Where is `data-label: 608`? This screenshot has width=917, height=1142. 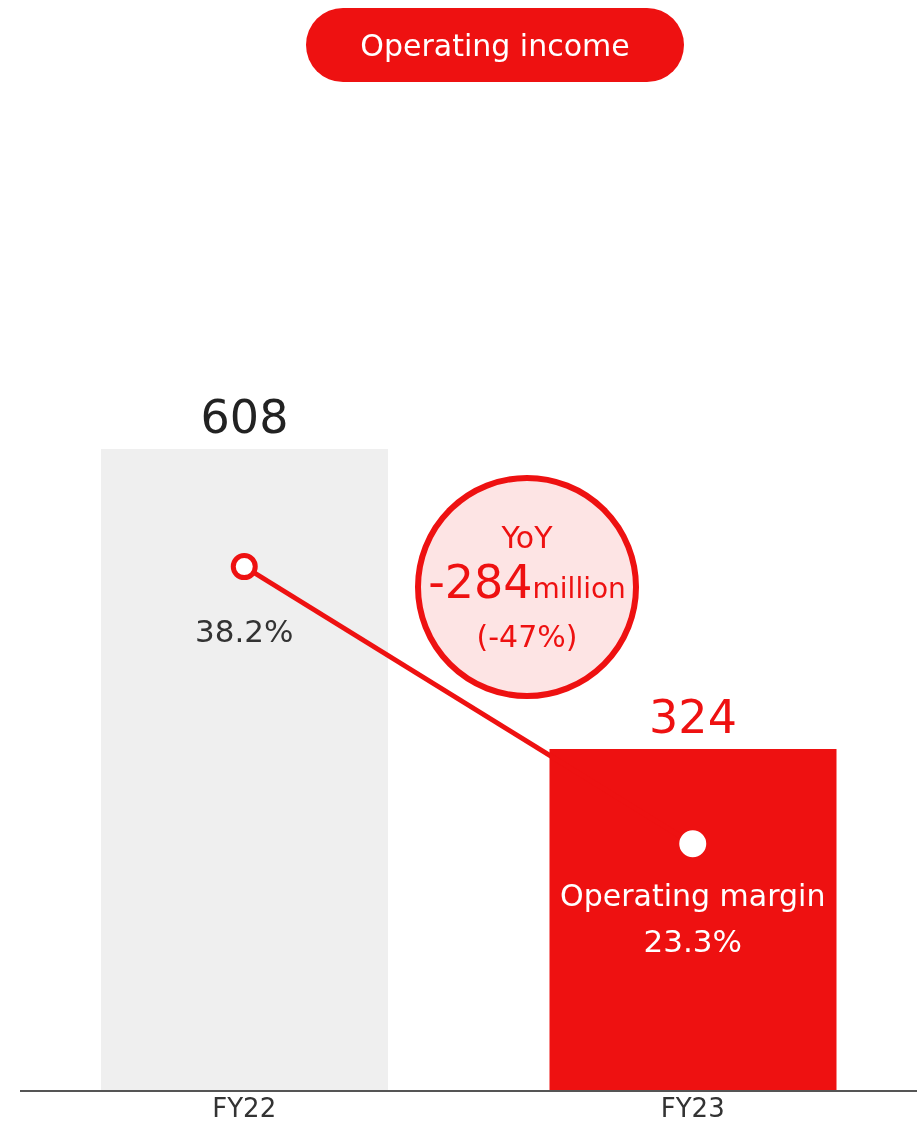 data-label: 608 is located at coordinates (244, 417).